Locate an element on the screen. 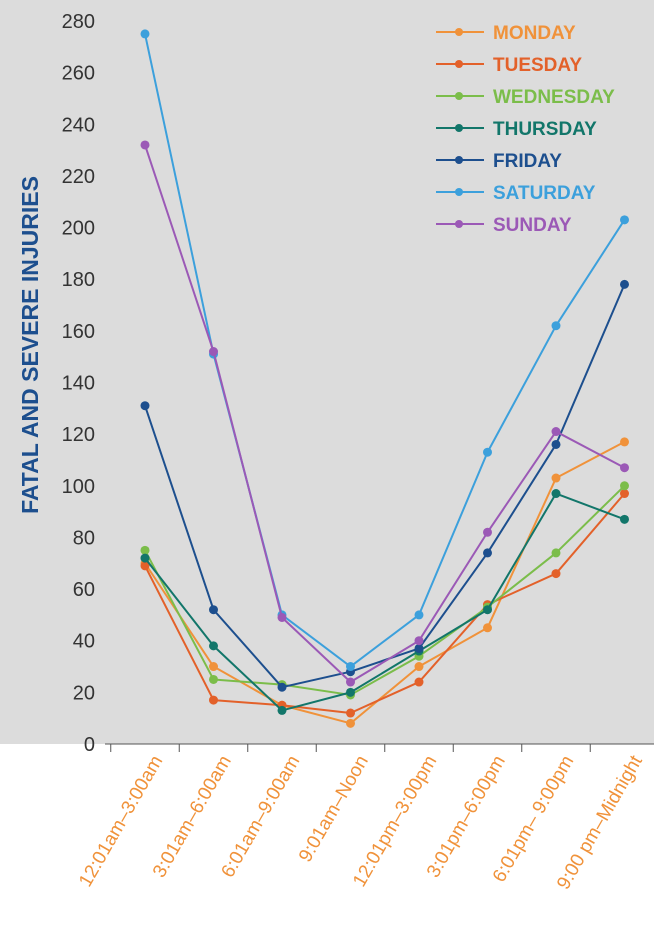  y-axis-ticks: 0 20 40 60 80 100 120 140 160 180 200 220 240 260 280 is located at coordinates (78, 383).